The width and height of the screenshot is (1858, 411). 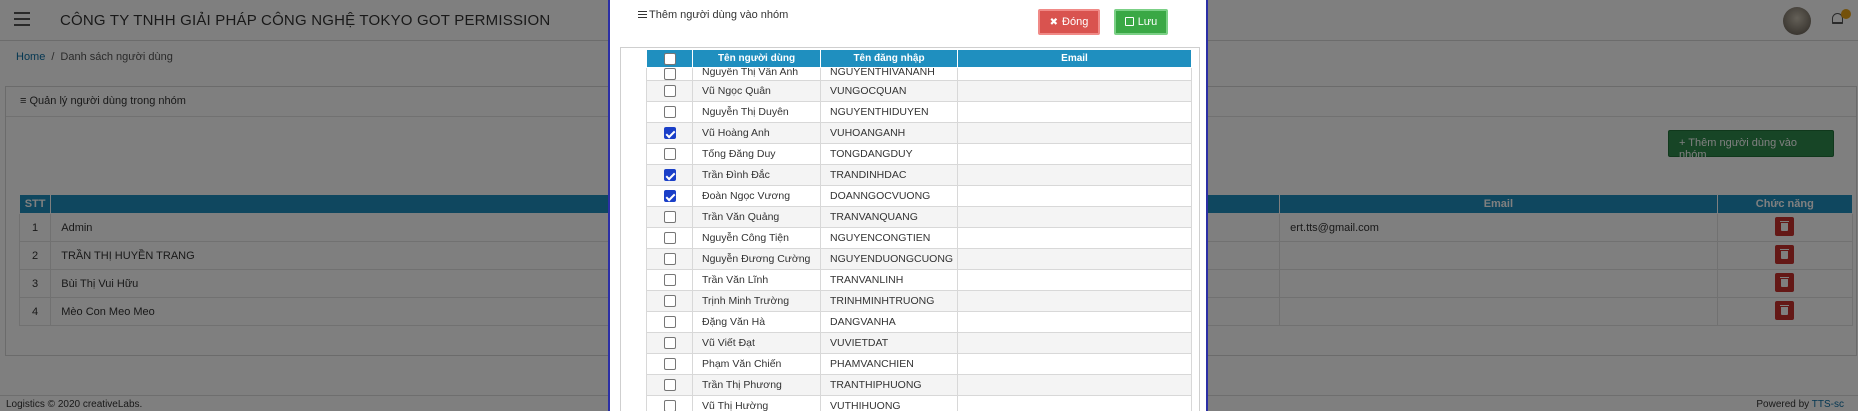 I want to click on table-row: Nguyễn Công Tiện NGUYENCONGTIEN, so click(x=919, y=238).